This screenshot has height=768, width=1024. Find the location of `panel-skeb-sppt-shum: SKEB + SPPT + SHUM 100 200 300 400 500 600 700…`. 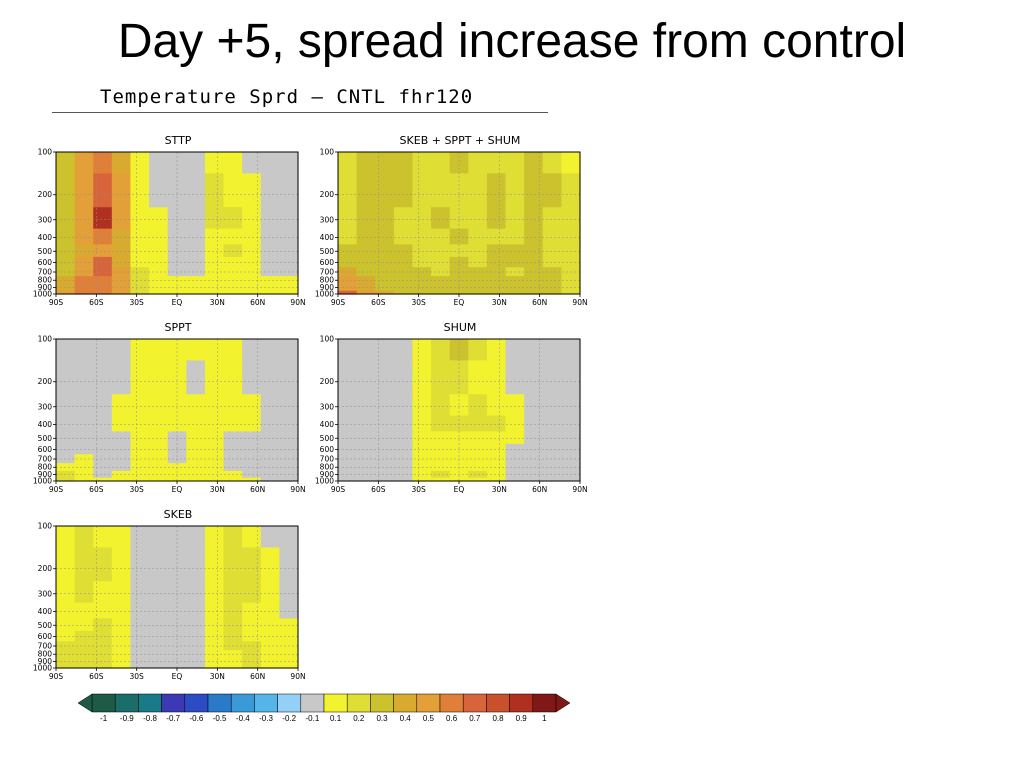

panel-skeb-sppt-shum: SKEB + SPPT + SHUM 100 200 300 400 500 600 700… is located at coordinates (435, 222).